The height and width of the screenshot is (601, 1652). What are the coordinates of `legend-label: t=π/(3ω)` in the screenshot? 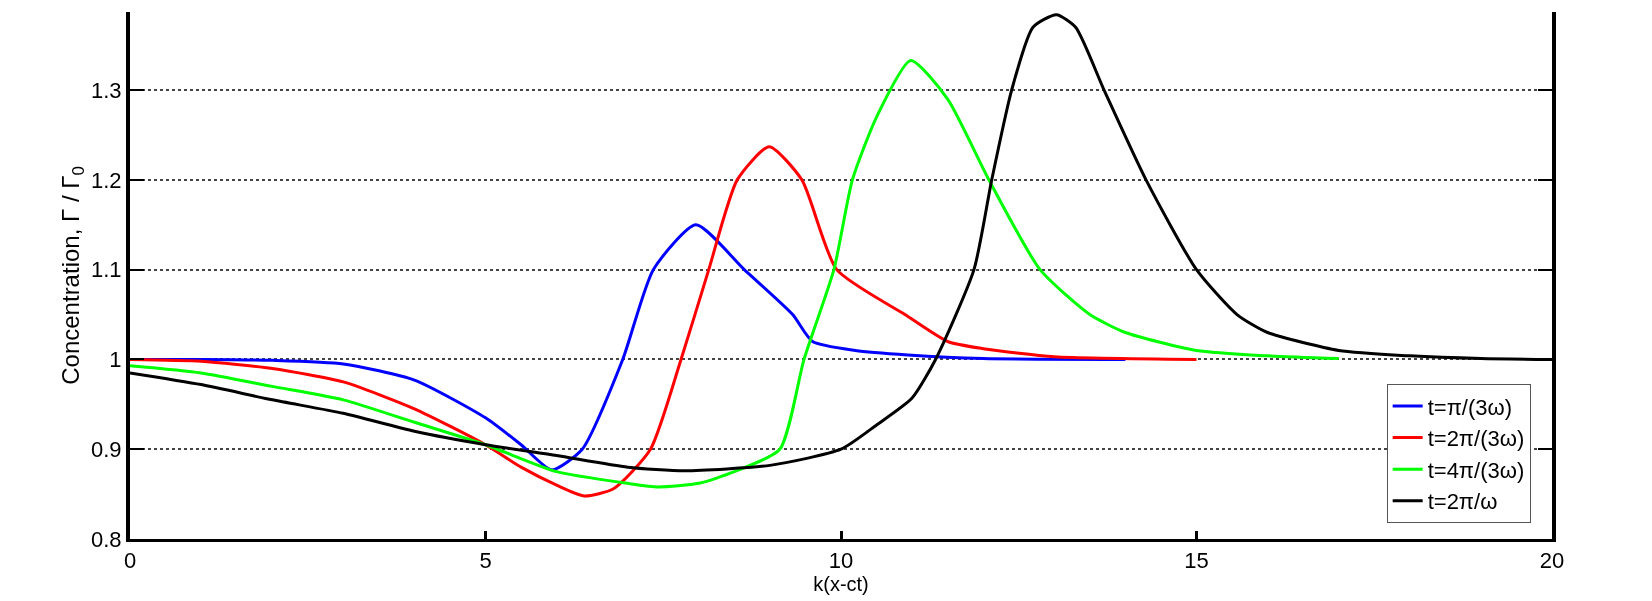 It's located at (1469, 407).